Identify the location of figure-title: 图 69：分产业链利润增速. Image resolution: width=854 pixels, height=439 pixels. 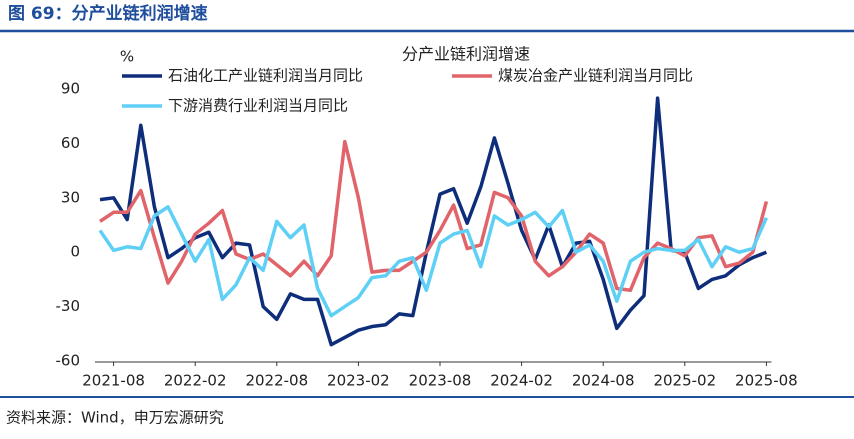
(108, 13).